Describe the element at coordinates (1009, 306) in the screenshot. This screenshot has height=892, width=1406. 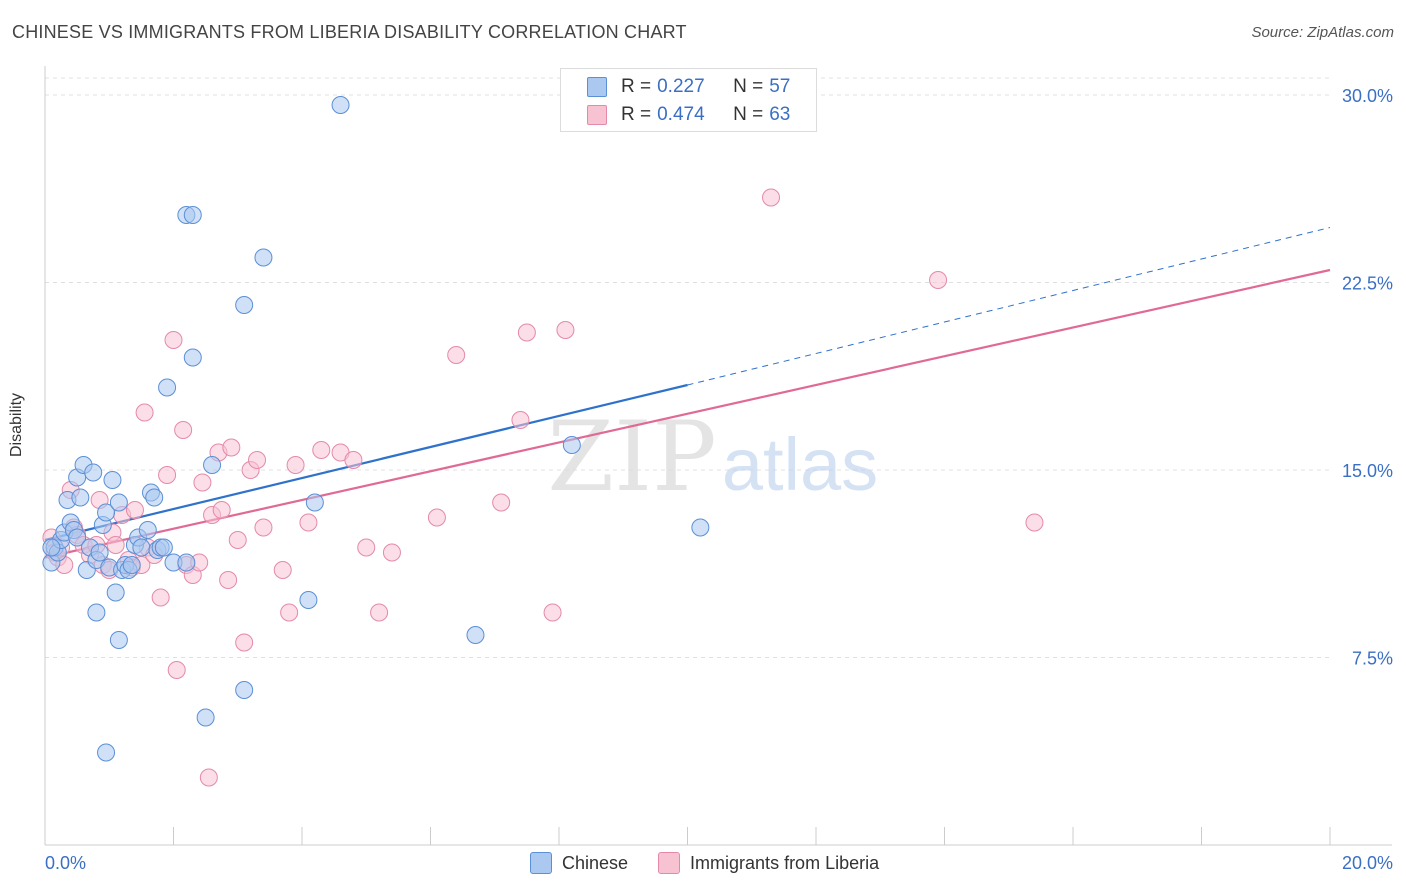
I see `chinese-trend-extension` at that location.